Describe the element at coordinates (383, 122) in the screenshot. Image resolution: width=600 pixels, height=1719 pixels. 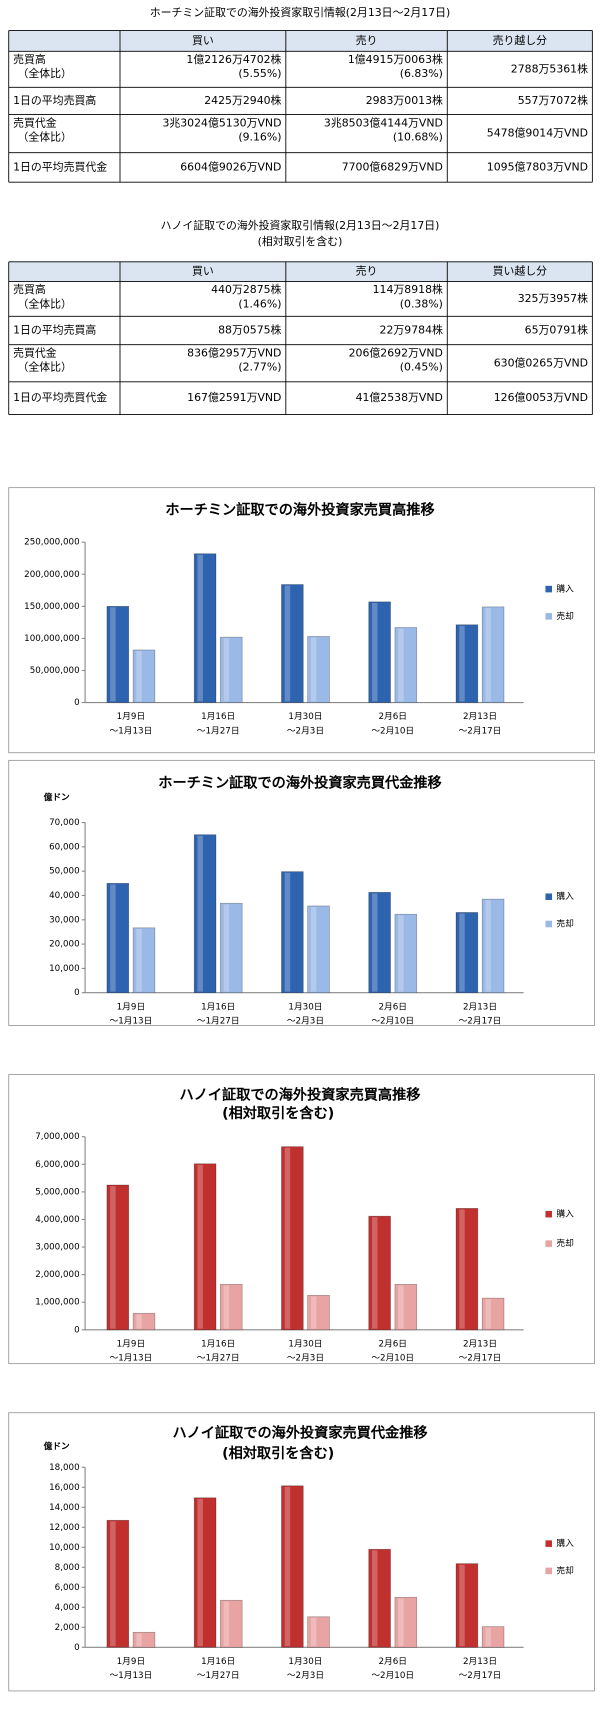
I see `table-cell: 3兆8503億4144万VND` at that location.